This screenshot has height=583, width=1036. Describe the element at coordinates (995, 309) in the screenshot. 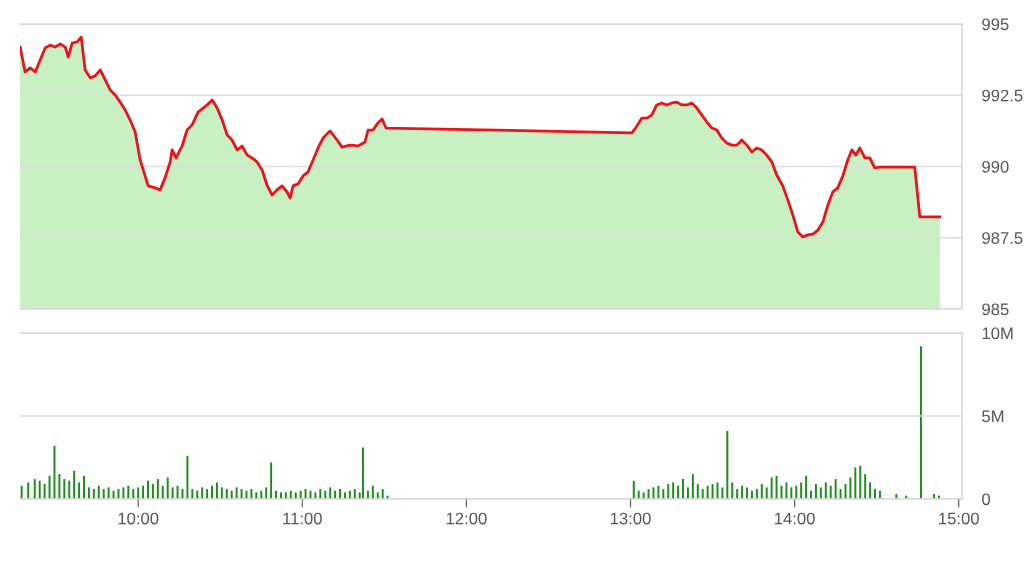

I see `y-tick-label: 985` at that location.